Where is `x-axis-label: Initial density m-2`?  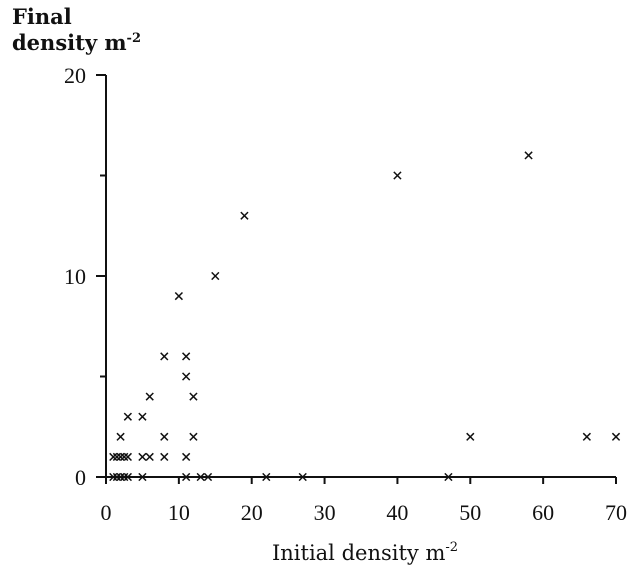 x-axis-label: Initial density m-2 is located at coordinates (365, 552).